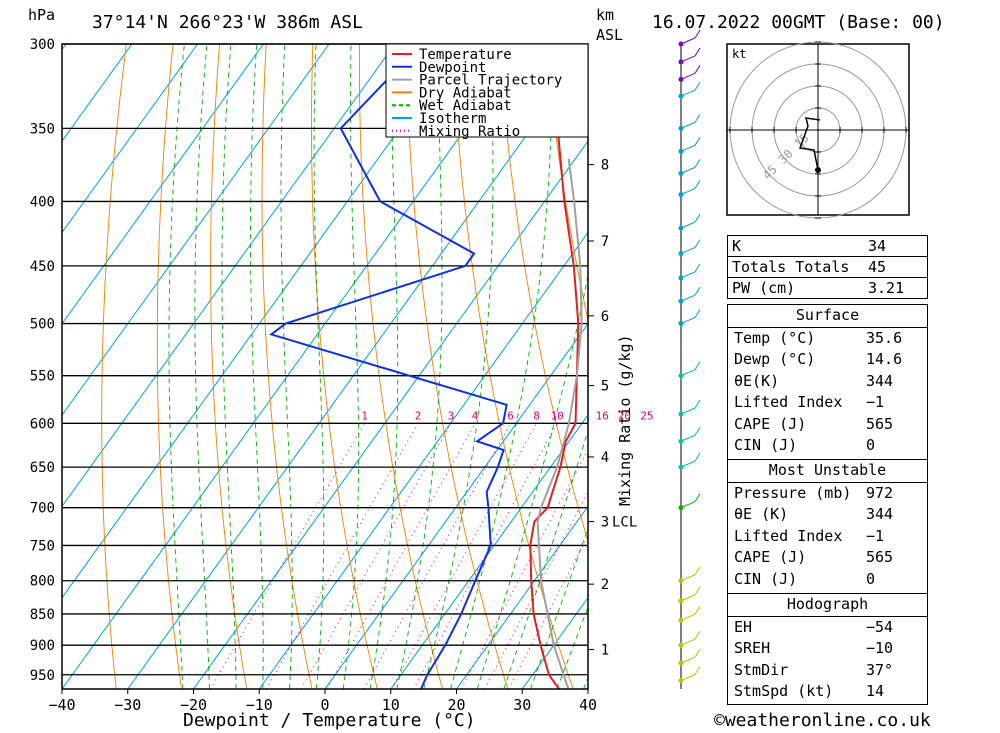 The height and width of the screenshot is (733, 1000). I want to click on hodograph-unit: kt, so click(739, 54).